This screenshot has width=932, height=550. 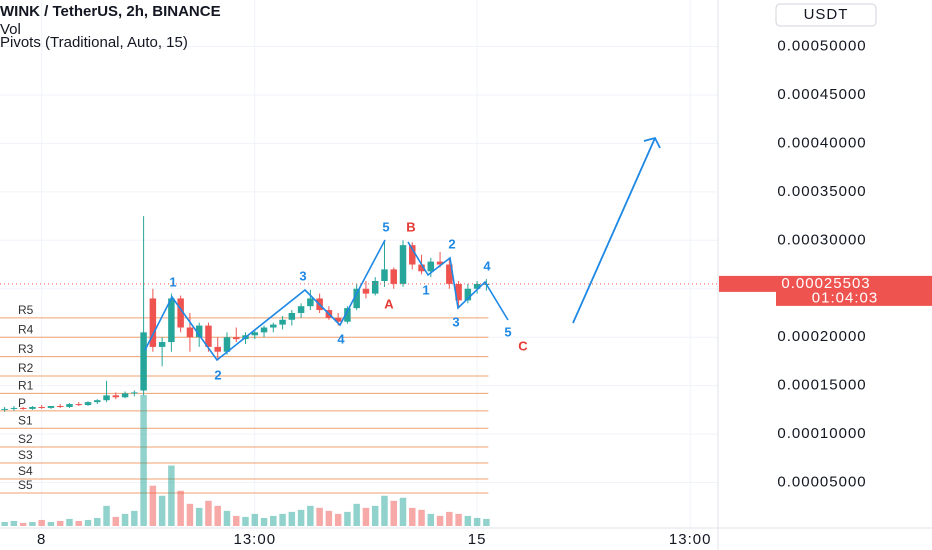 What do you see at coordinates (825, 283) in the screenshot?
I see `last-price-label: 0.00025503` at bounding box center [825, 283].